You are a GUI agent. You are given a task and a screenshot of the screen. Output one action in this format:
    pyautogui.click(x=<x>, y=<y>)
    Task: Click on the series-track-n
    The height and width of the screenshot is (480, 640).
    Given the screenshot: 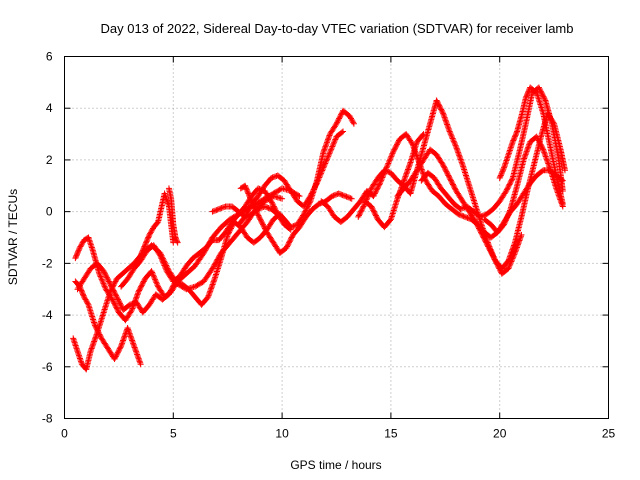 What is the action you would take?
    pyautogui.click(x=492, y=152)
    